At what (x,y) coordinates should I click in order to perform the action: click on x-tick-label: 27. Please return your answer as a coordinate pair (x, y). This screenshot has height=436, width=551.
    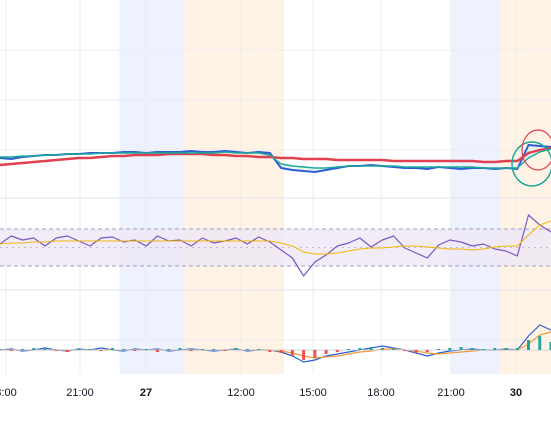
    Looking at the image, I should click on (146, 393).